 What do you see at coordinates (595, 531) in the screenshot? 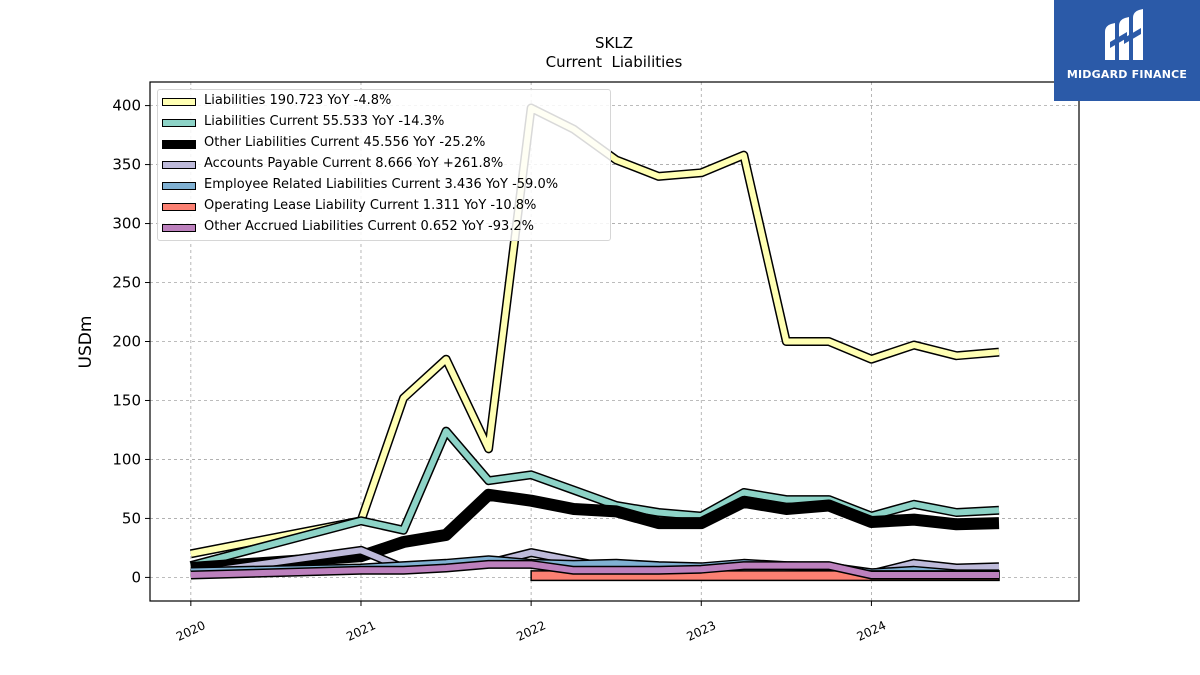
I see `series-other-liabilities-current-line` at bounding box center [595, 531].